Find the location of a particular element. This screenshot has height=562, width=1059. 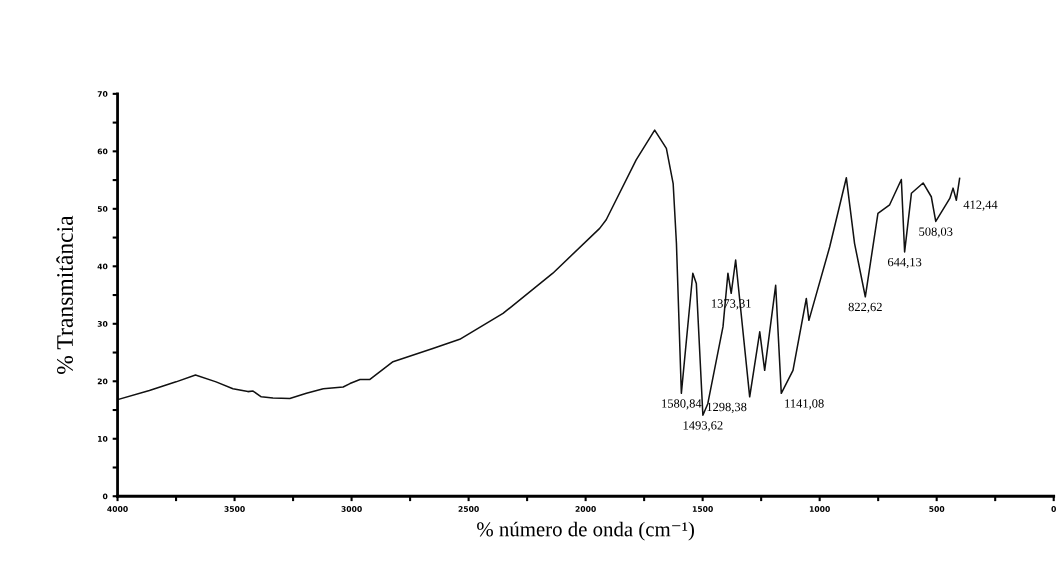

x-axis-title: % número de onda (cm⁻¹) is located at coordinates (585, 531).